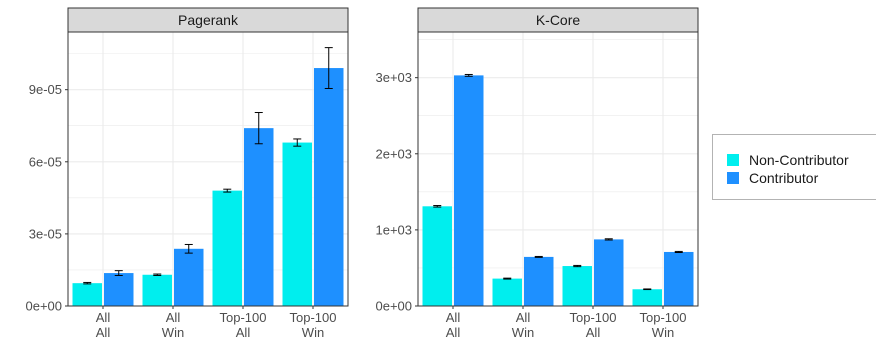 This screenshot has height=355, width=876. What do you see at coordinates (799, 160) in the screenshot?
I see `legend-label-non-contributor: Non-Contributor` at bounding box center [799, 160].